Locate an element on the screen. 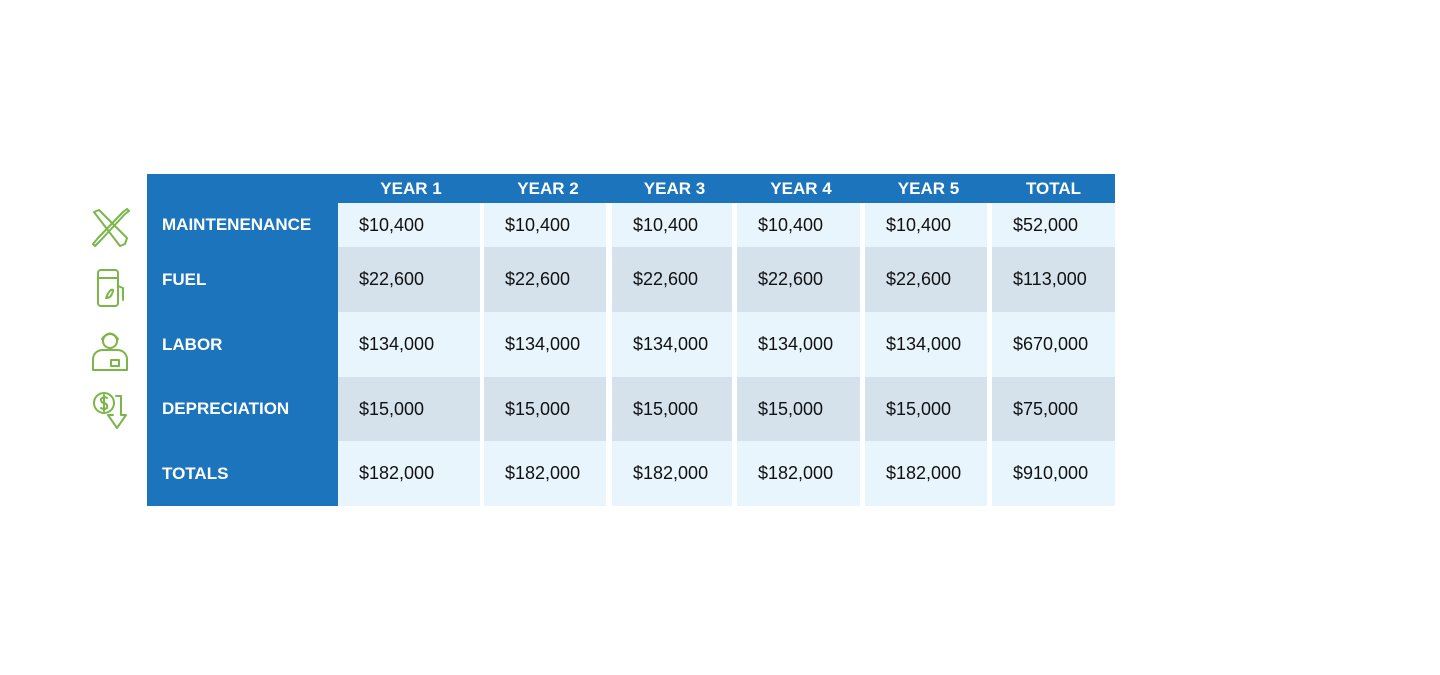 This screenshot has height=675, width=1440. column-header: YEAR 2 is located at coordinates (548, 188).